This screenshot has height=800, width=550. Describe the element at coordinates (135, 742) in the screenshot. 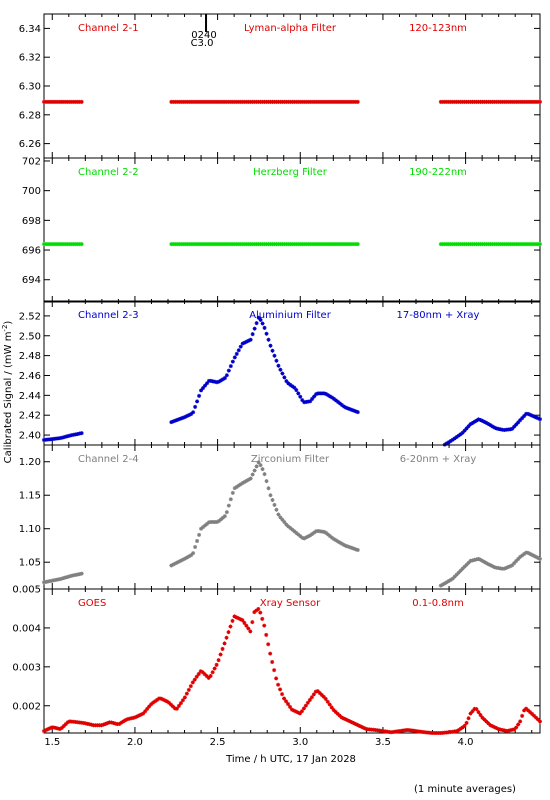

I see `x-tick-label: 2.0` at that location.